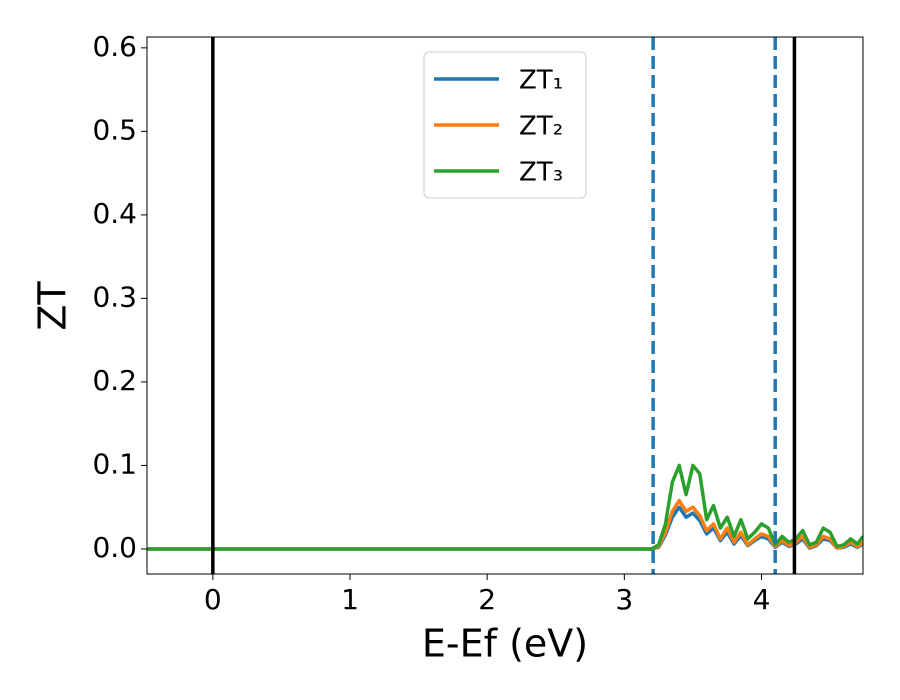 This screenshot has height=700, width=900. Describe the element at coordinates (114, 463) in the screenshot. I see `y-tick-label: 0.1` at that location.